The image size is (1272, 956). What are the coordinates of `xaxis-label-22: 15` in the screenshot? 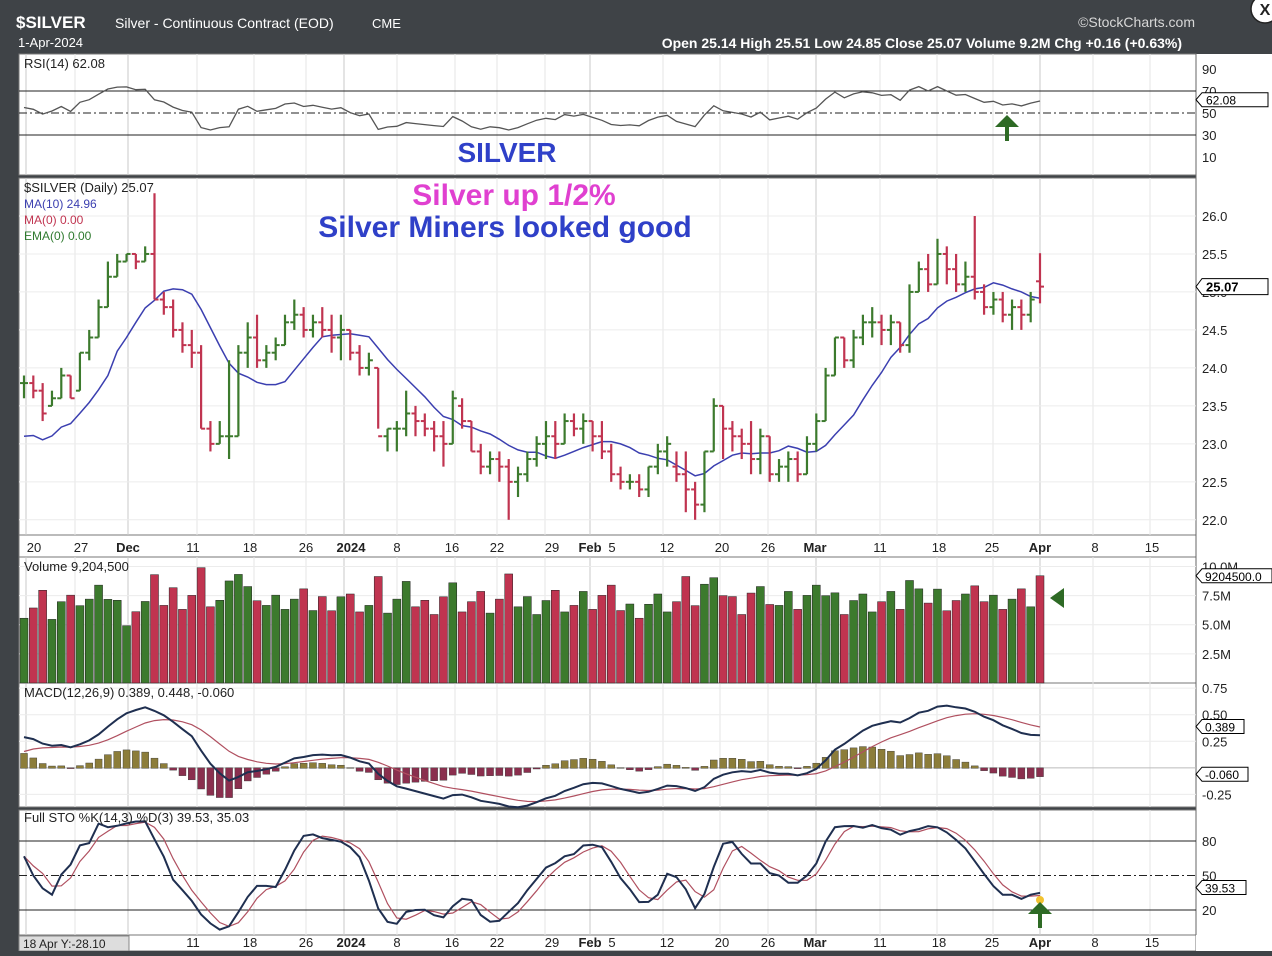 It's located at (1152, 547).